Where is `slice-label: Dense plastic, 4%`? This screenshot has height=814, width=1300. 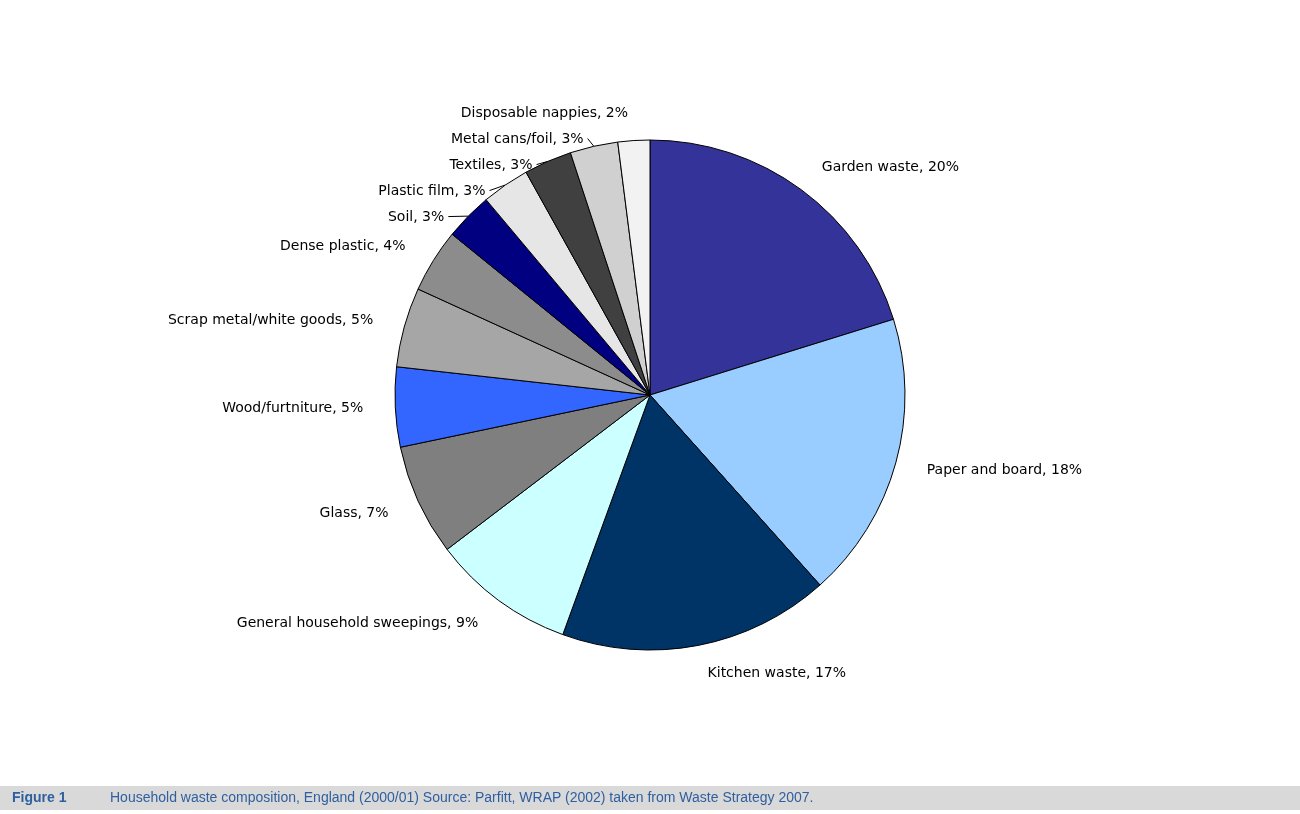 slice-label: Dense plastic, 4% is located at coordinates (343, 244).